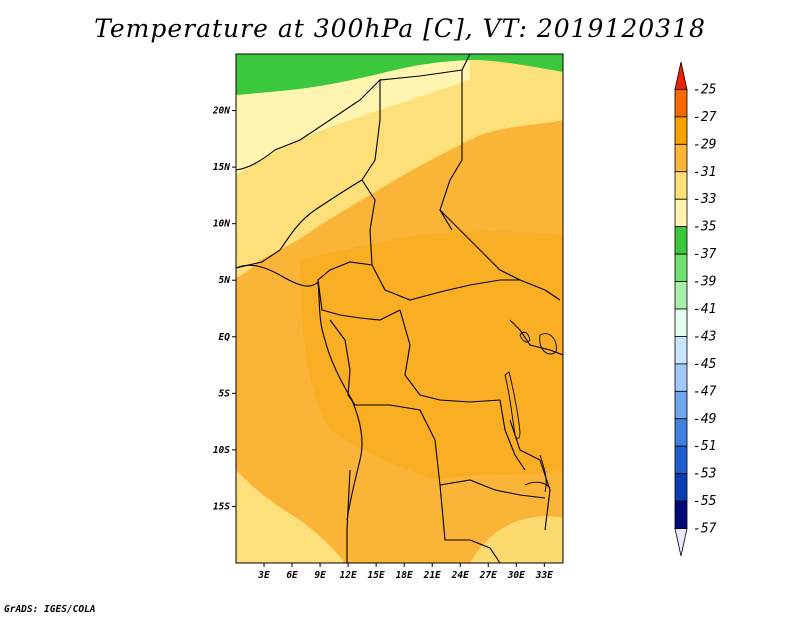  I want to click on longitude-axis: 3E 6E 9E 12E 15E 18E 21E 24E 27E 30E 33E, so click(405, 572).